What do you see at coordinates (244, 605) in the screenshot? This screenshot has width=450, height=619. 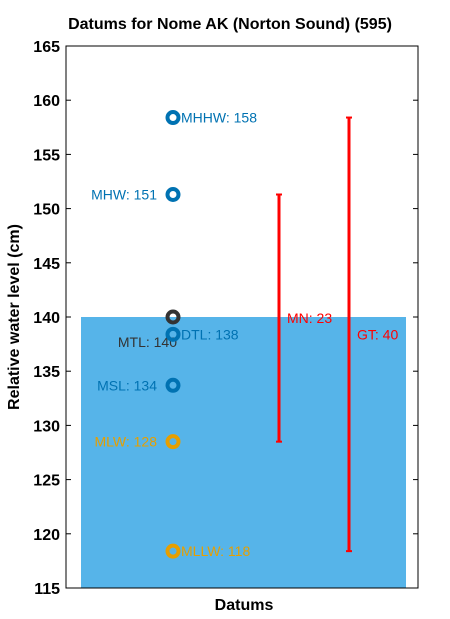 I see `x-axis-label: Datums` at bounding box center [244, 605].